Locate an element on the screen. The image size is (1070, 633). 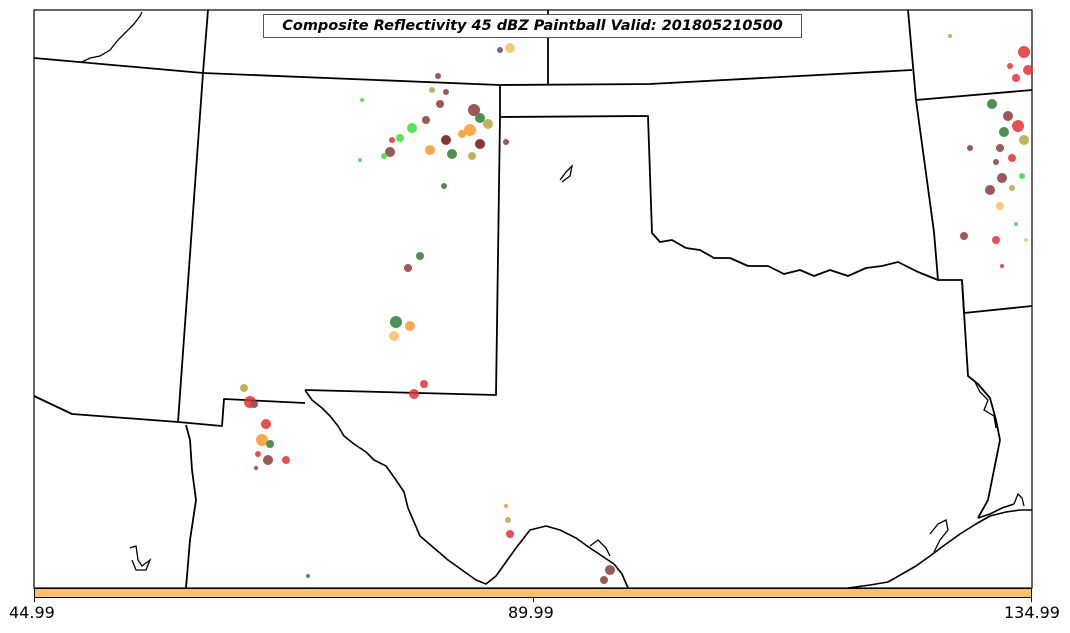
colorbar-tick-min: 44.99 is located at coordinates (32, 612).